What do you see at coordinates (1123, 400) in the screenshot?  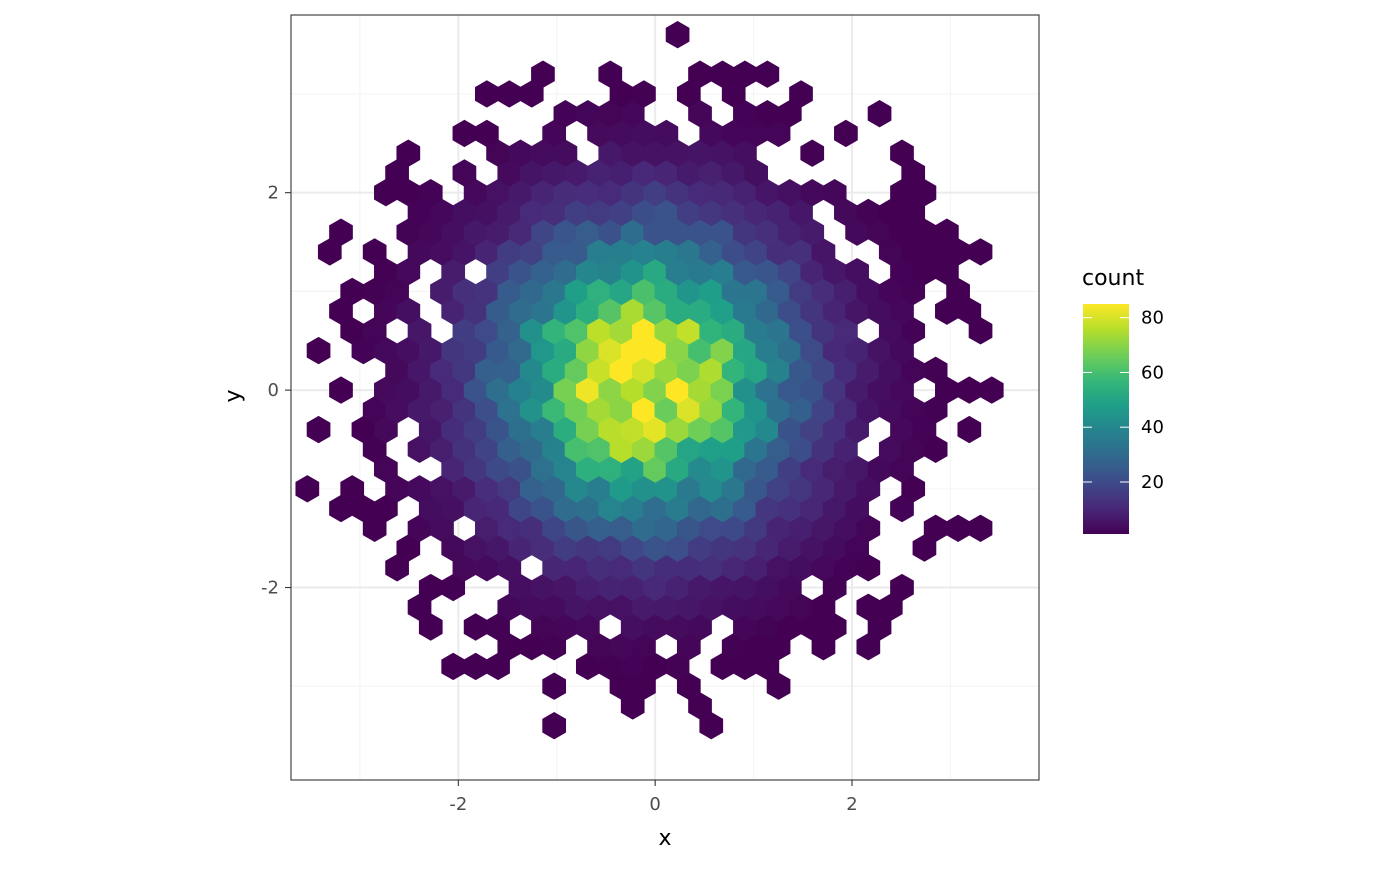 I see `legend-ticks: 20 40 60 80` at bounding box center [1123, 400].